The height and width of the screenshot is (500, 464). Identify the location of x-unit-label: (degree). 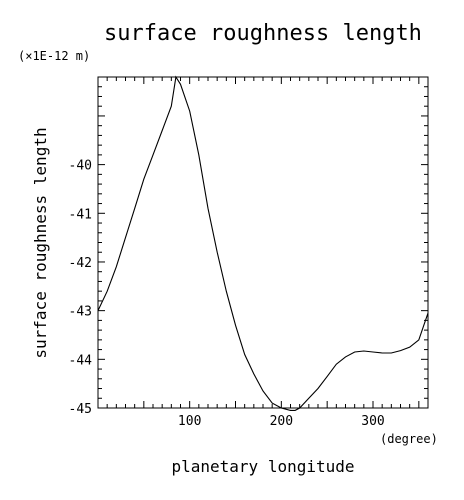
(409, 439).